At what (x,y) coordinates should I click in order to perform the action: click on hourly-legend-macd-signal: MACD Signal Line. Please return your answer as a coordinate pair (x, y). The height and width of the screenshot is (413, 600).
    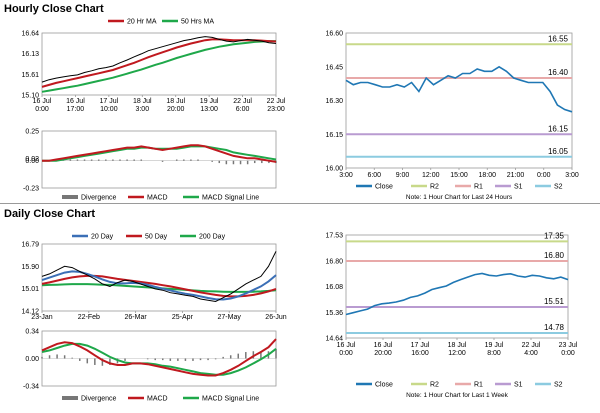
    Looking at the image, I should click on (230, 198).